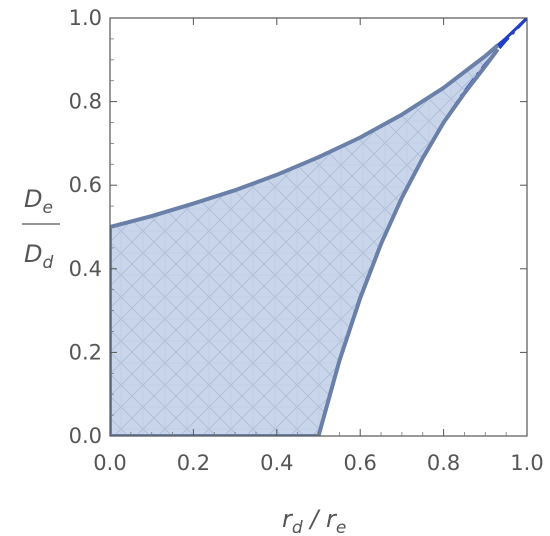  I want to click on x-tick-label: 0.8, so click(443, 463).